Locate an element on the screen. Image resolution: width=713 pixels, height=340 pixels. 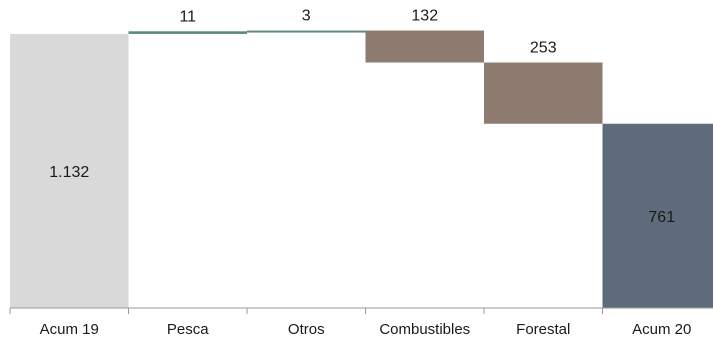
bar-otros is located at coordinates (306, 31).